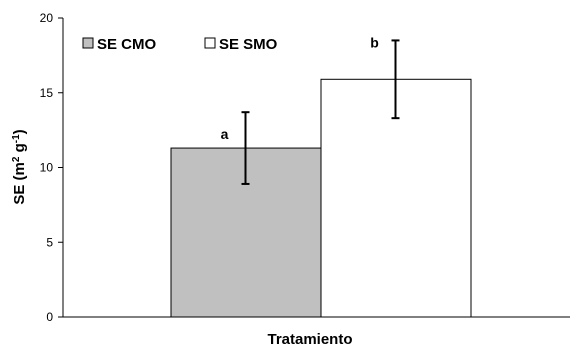  Describe the element at coordinates (19, 166) in the screenshot. I see `y-axis-title: SE (m2 g-1)` at that location.